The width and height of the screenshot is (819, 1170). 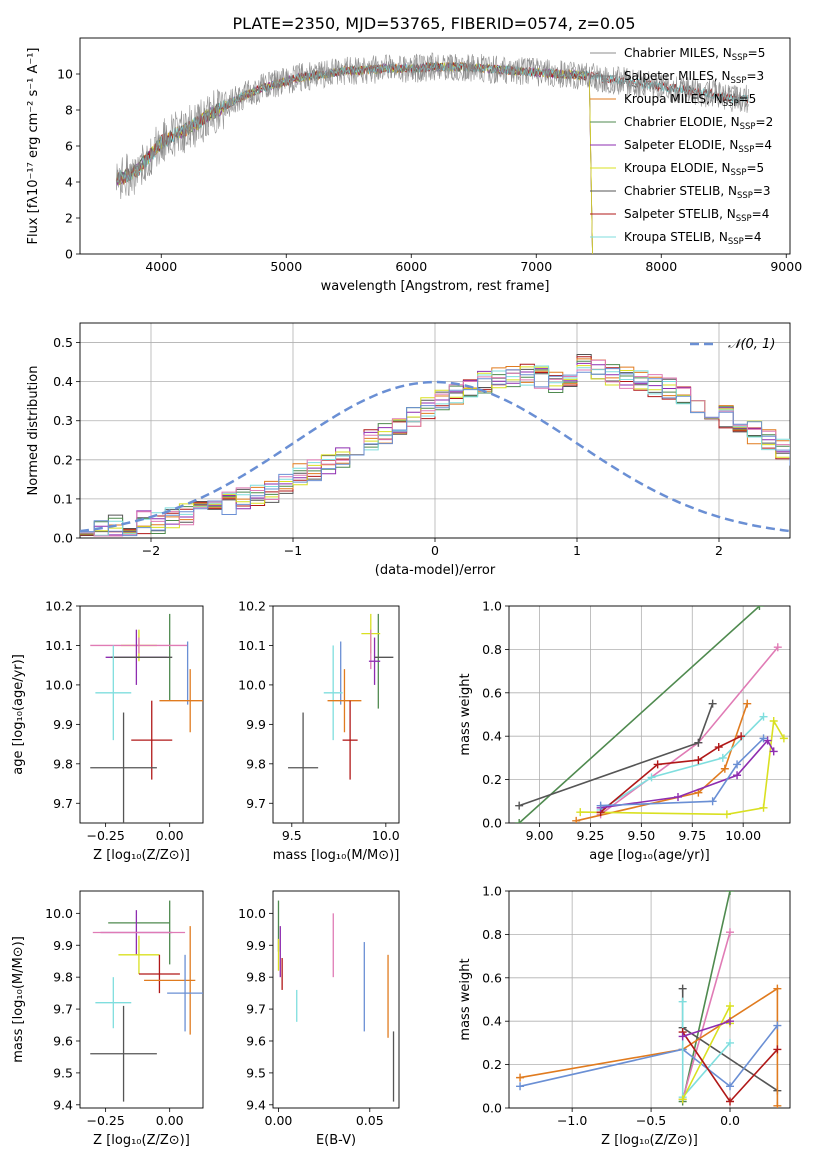 What do you see at coordinates (69, 254) in the screenshot?
I see `y-tick-label: 0` at bounding box center [69, 254].